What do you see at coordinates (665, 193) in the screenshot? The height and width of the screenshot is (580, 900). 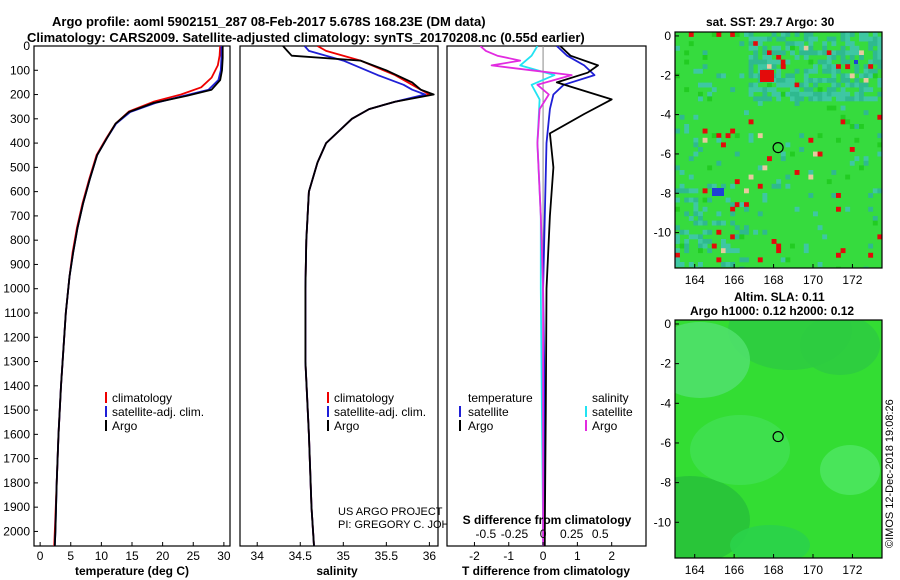 I see `map-y-tick-label: -8` at bounding box center [665, 193].